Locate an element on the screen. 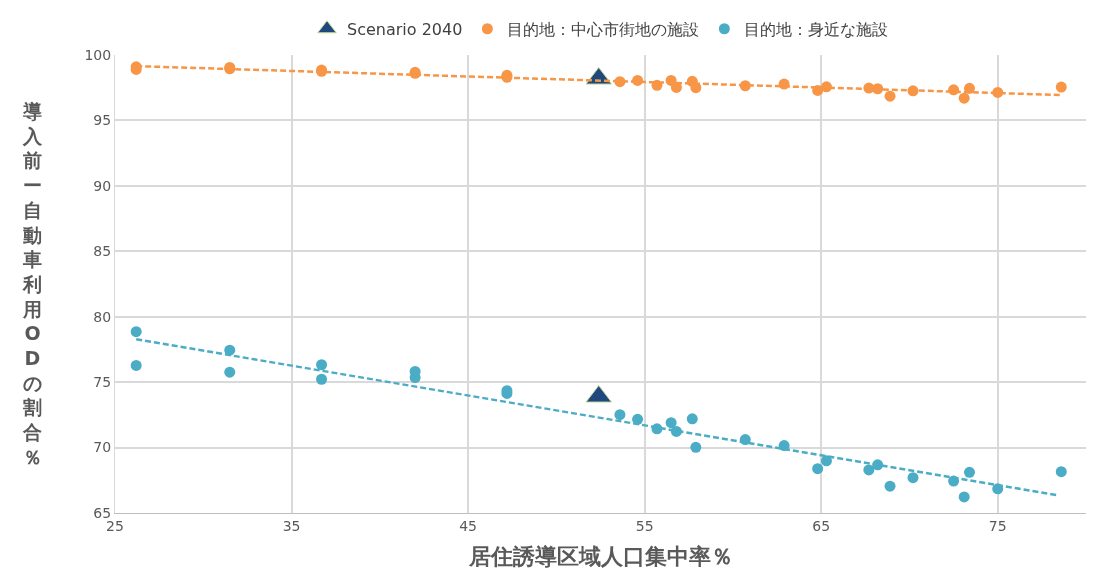 Image resolution: width=1096 pixels, height=588 pixels. x-tick-label: 55 is located at coordinates (644, 525).